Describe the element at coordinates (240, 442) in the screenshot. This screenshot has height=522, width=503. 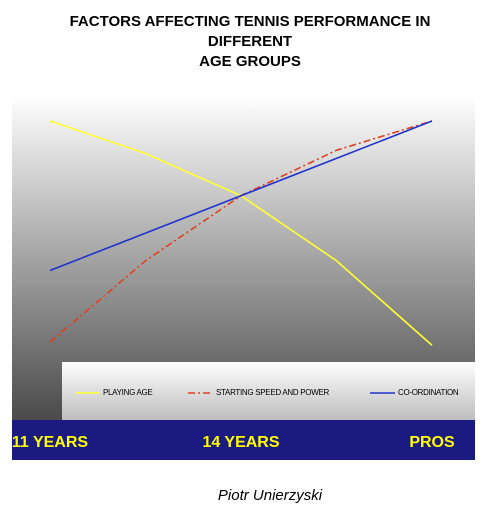
I see `x-tick-label: 14 YEARS` at that location.